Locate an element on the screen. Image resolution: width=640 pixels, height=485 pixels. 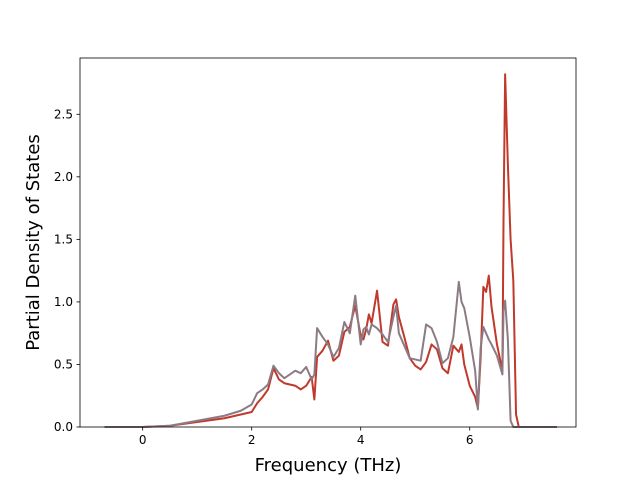
x-axis-label: Frequency (THz) is located at coordinates (328, 465).